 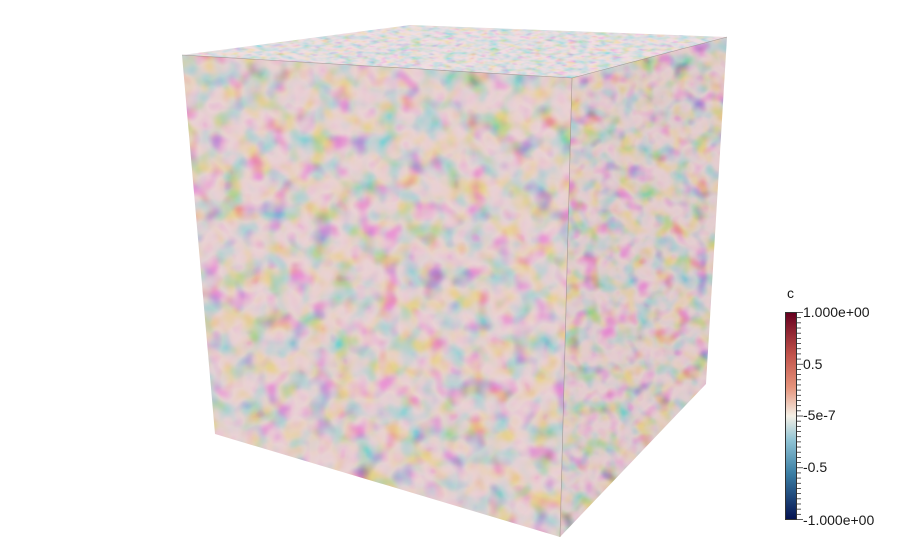 What do you see at coordinates (813, 364) in the screenshot?
I see `colorbar-upper-mid-label: 0.5` at bounding box center [813, 364].